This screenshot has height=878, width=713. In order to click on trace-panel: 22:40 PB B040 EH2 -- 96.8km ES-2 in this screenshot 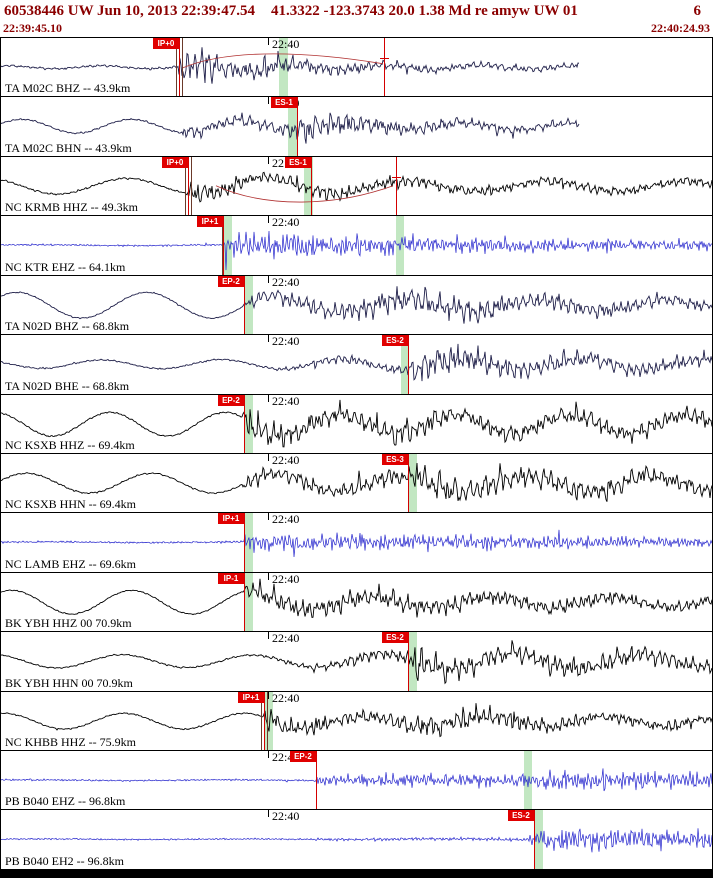, I will do `click(356, 839)`.